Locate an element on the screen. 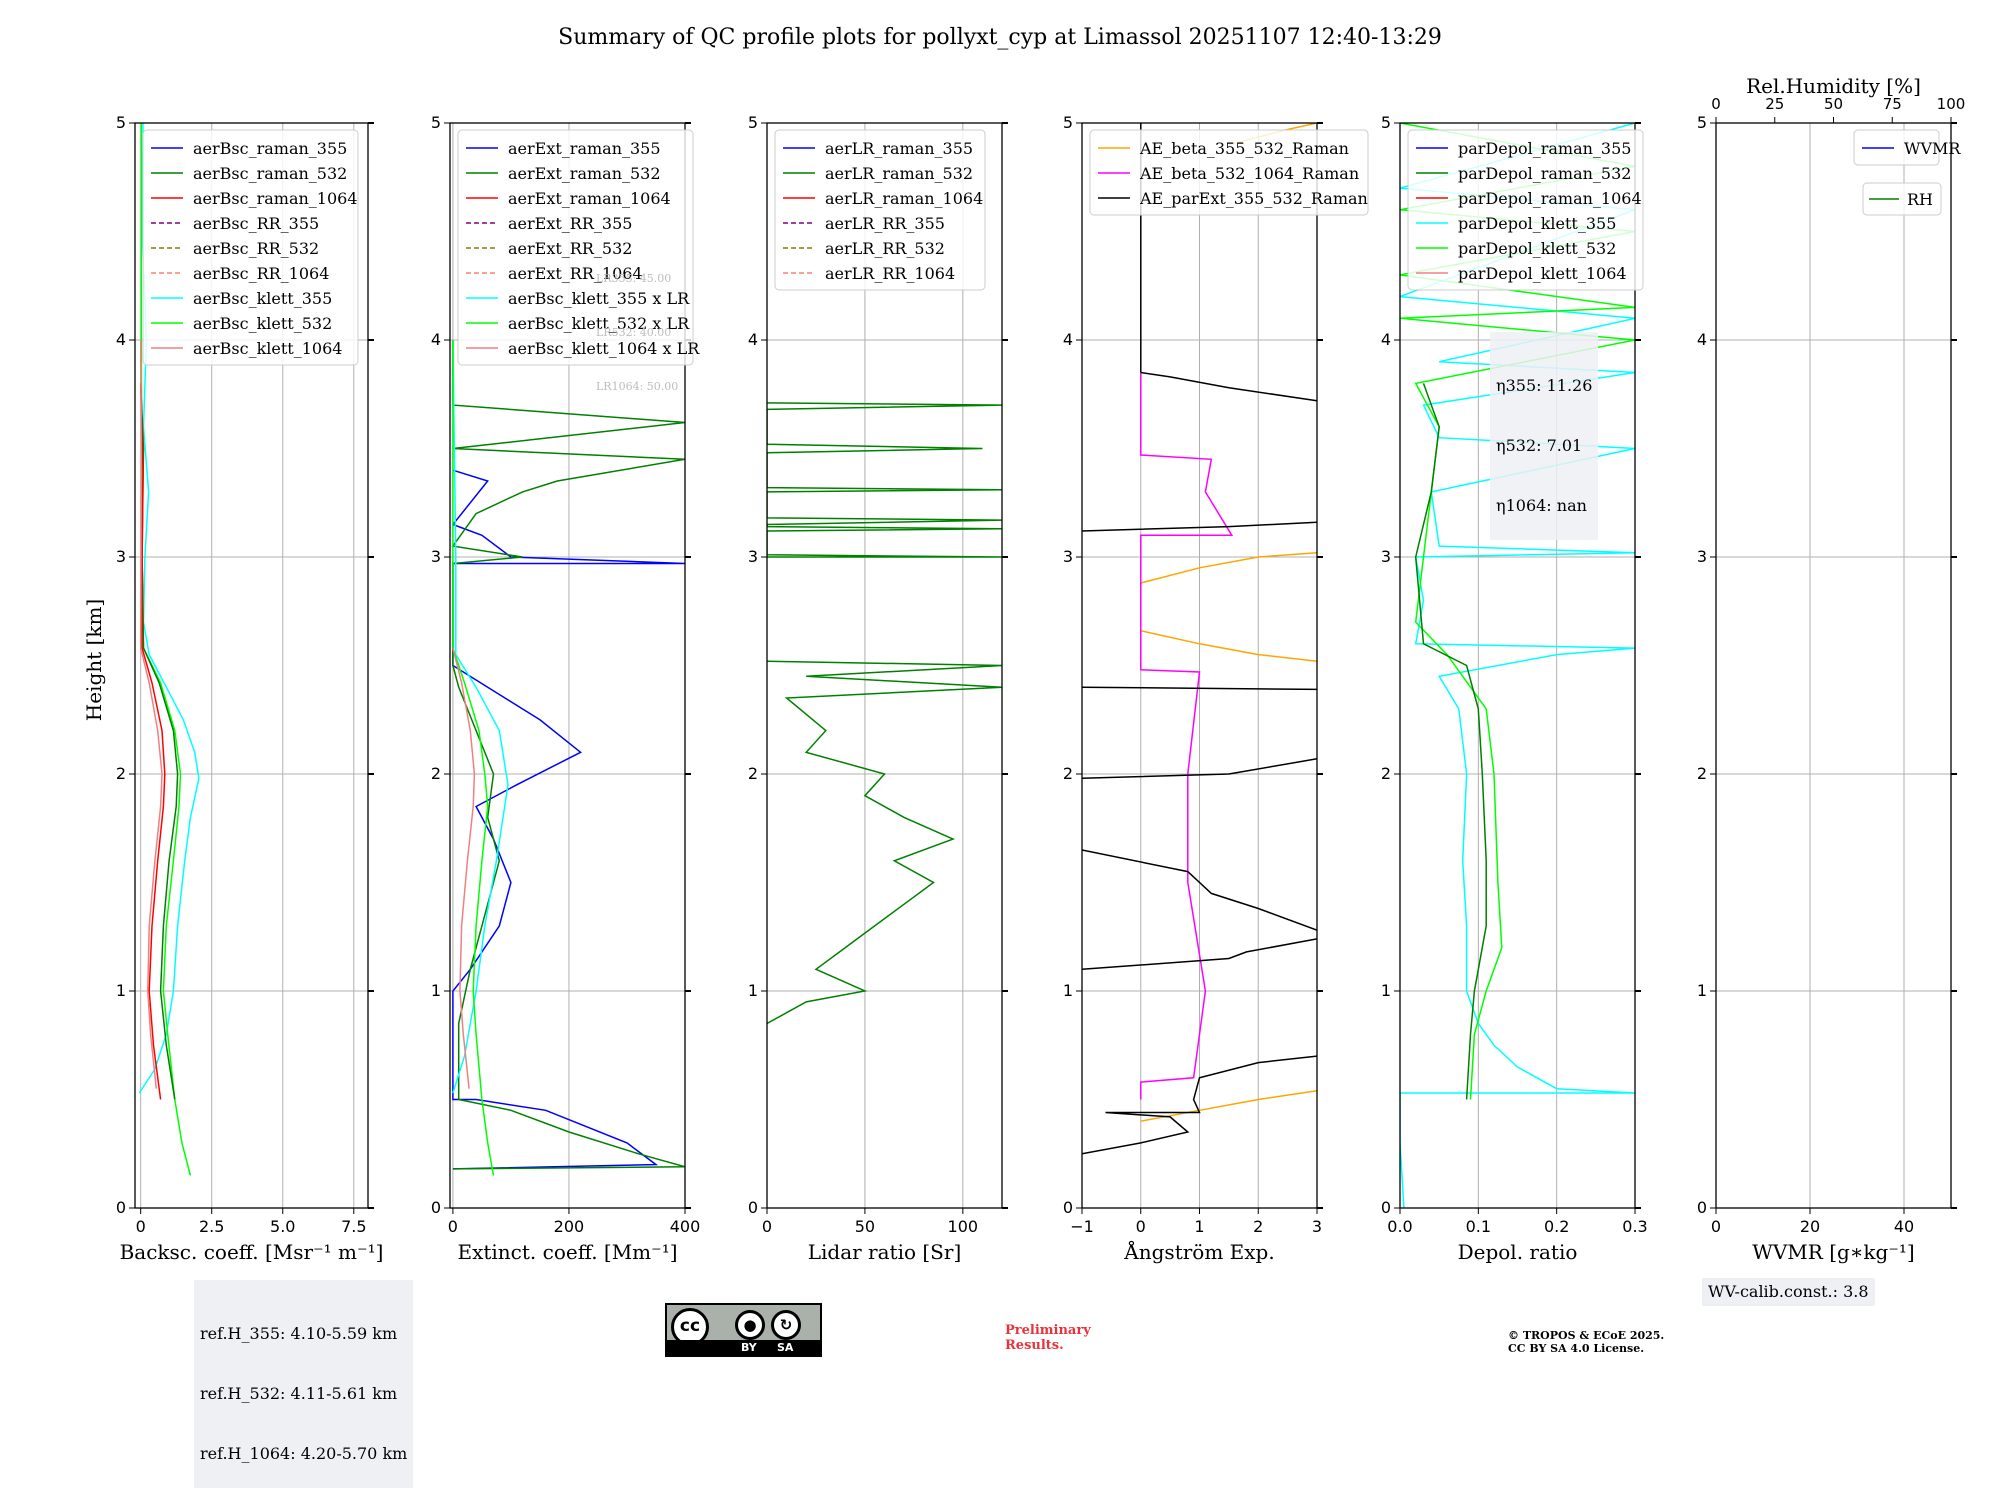 The width and height of the screenshot is (2000, 1488). legend-entry: parDepol_raman_355 is located at coordinates (1544, 148).